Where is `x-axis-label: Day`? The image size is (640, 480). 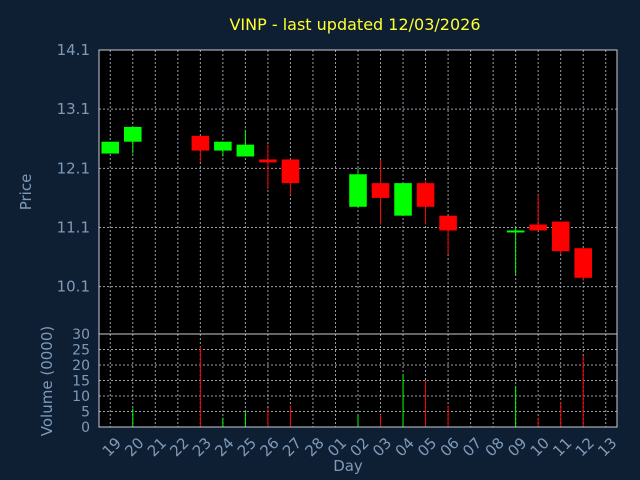 x-axis-label: Day is located at coordinates (348, 466).